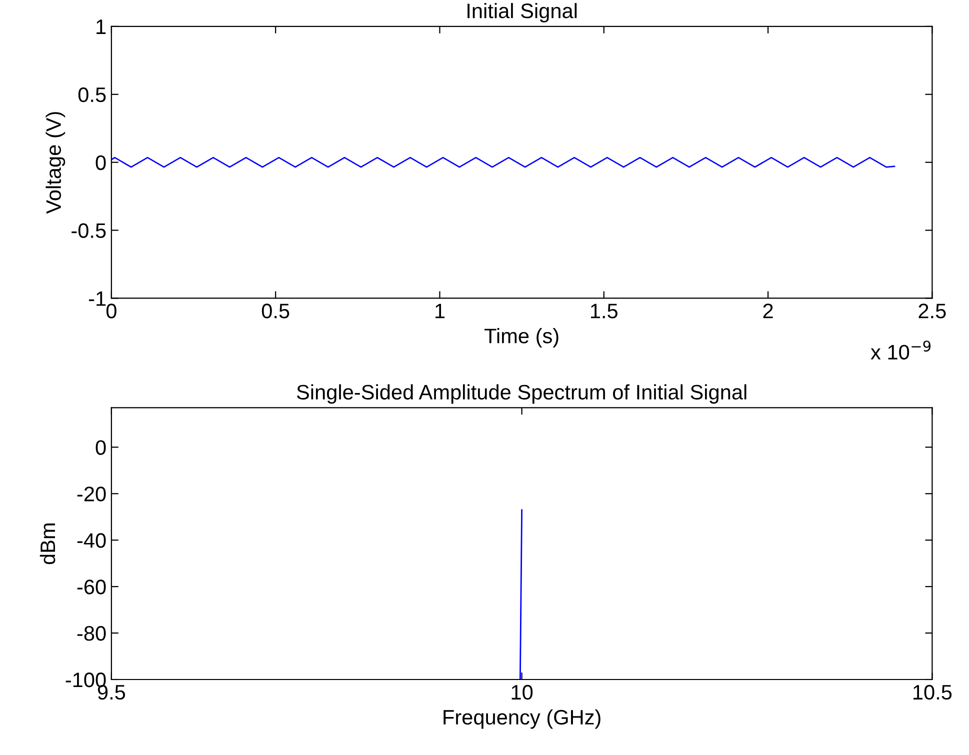  What do you see at coordinates (276, 311) in the screenshot?
I see `x-tick-label: 0.5` at bounding box center [276, 311].